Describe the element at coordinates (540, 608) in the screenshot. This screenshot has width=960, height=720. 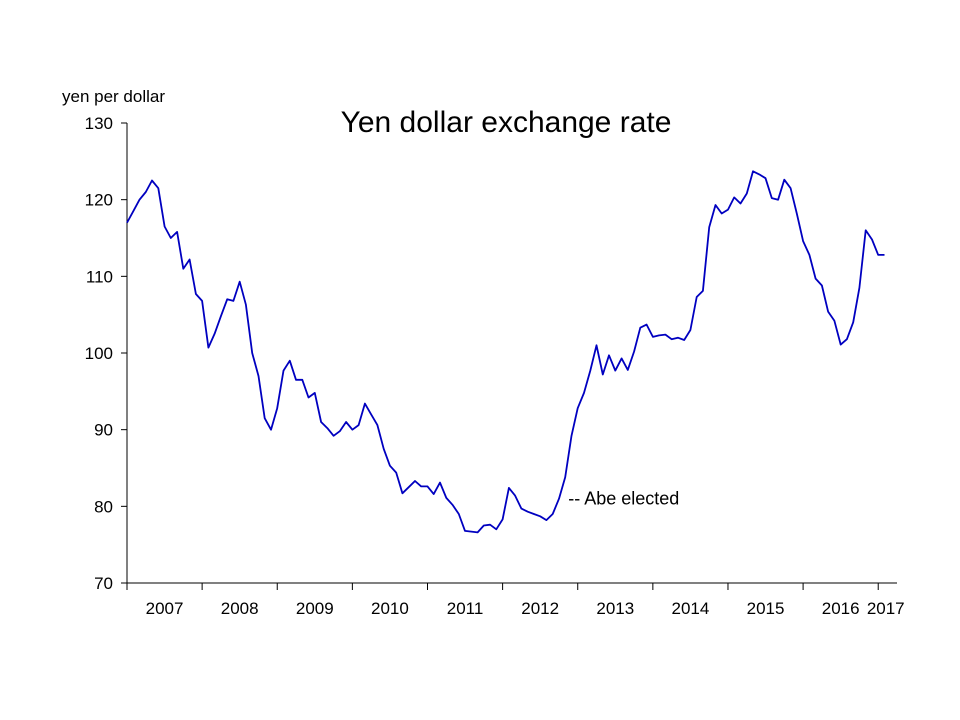
I see `x-tick-label: 2012` at that location.